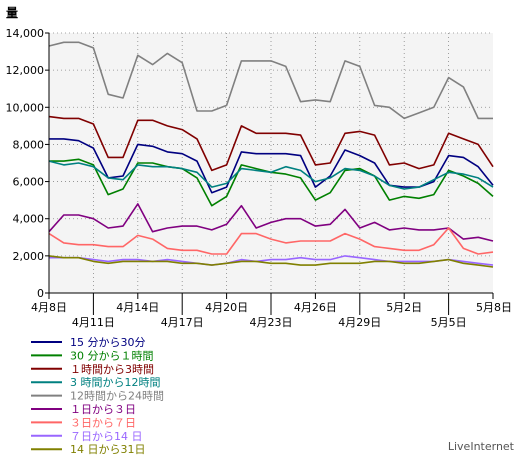  What do you see at coordinates (29, 182) in the screenshot?
I see `y-tick-label: 6,000` at bounding box center [29, 182].